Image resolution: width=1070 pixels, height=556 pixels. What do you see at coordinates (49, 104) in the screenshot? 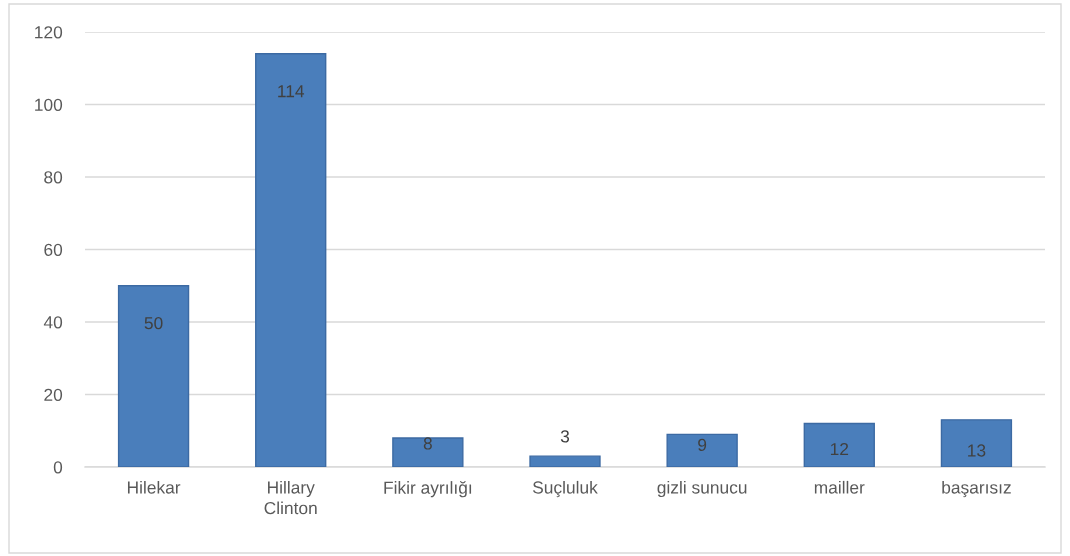
I see `y-tick-label: 100` at bounding box center [49, 104].